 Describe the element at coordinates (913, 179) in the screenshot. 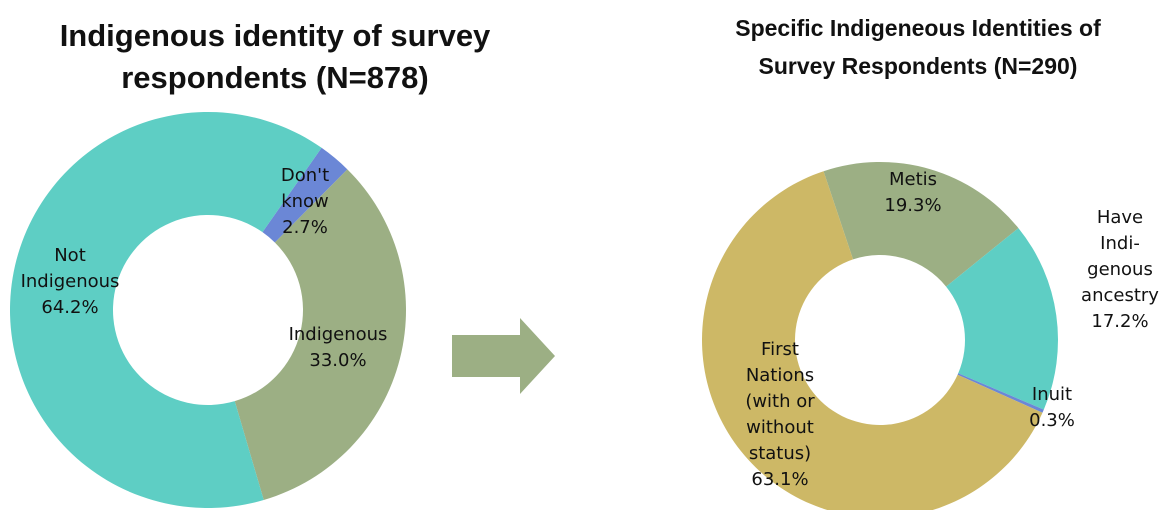

I see `slice-label: Metis` at that location.